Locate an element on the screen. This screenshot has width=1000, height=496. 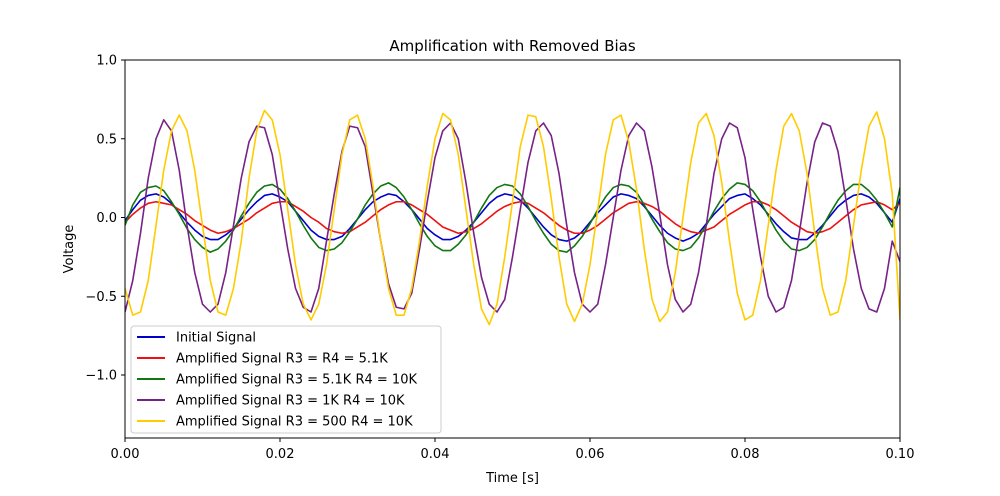
legend-label-2: Amplified Signal R3 = R4 = 5.1K is located at coordinates (282, 359).